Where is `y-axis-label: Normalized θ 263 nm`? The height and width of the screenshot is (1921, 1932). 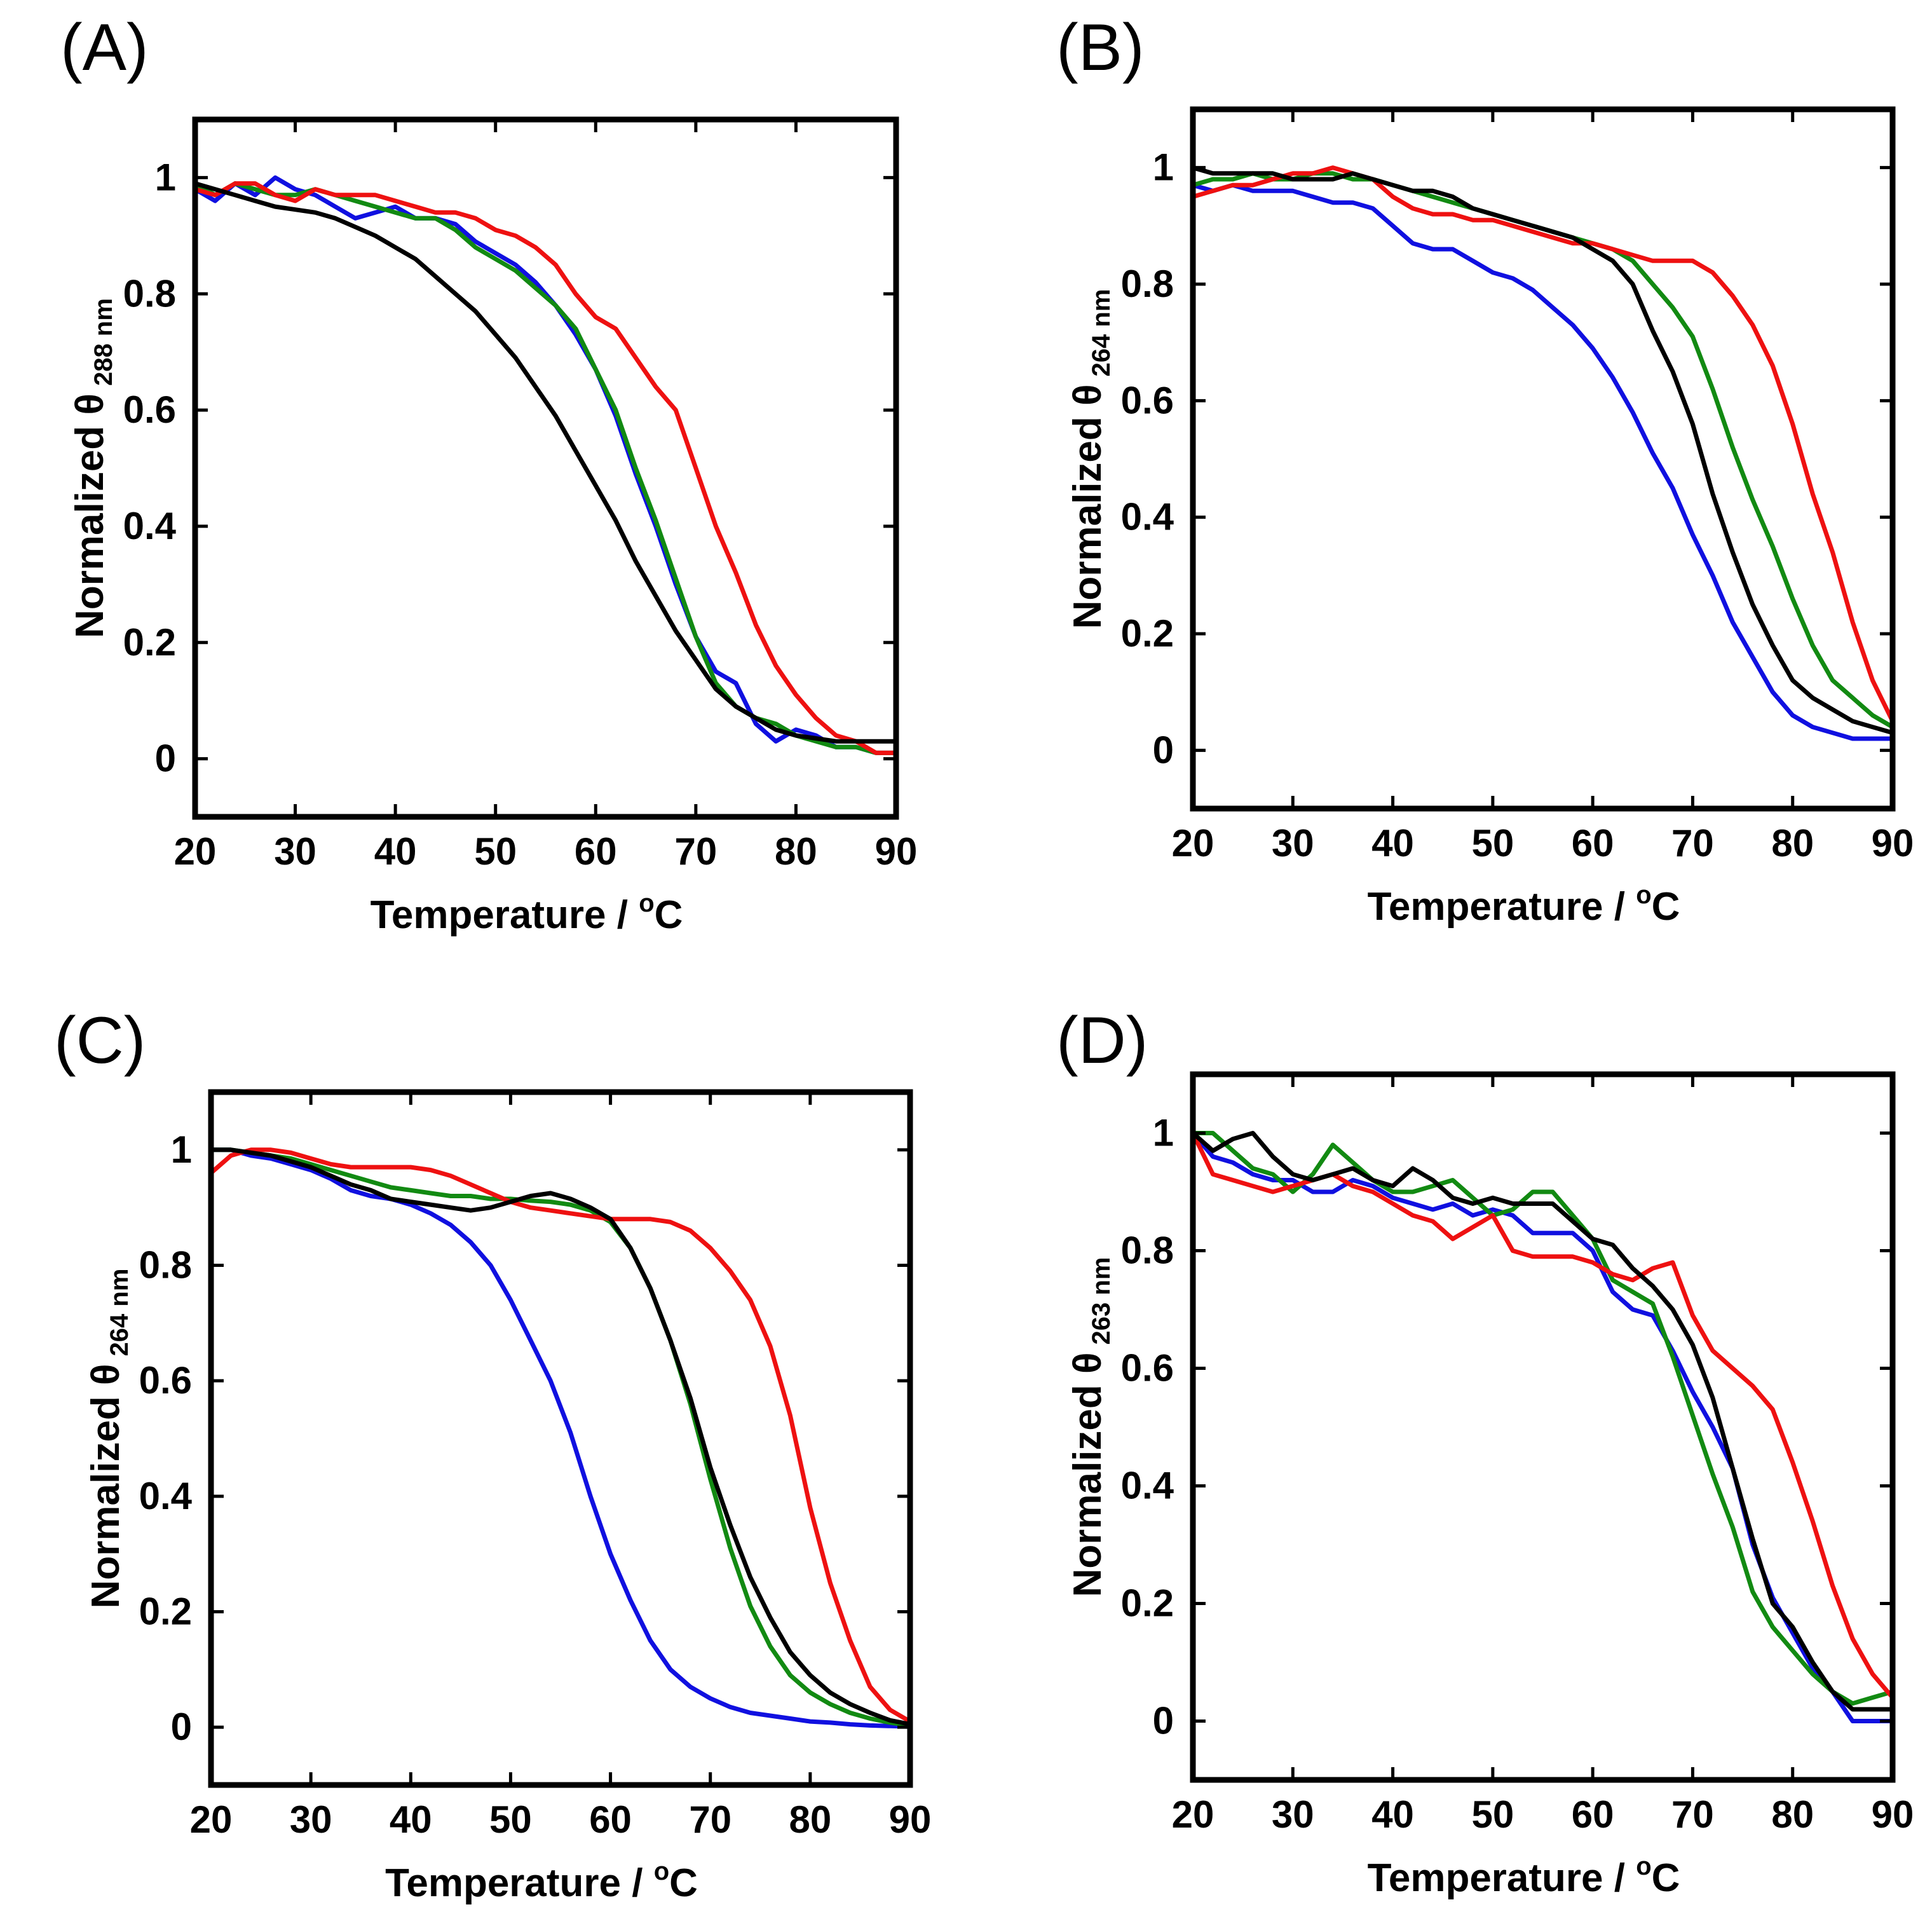 y-axis-label: Normalized θ 263 nm is located at coordinates (1090, 1427).